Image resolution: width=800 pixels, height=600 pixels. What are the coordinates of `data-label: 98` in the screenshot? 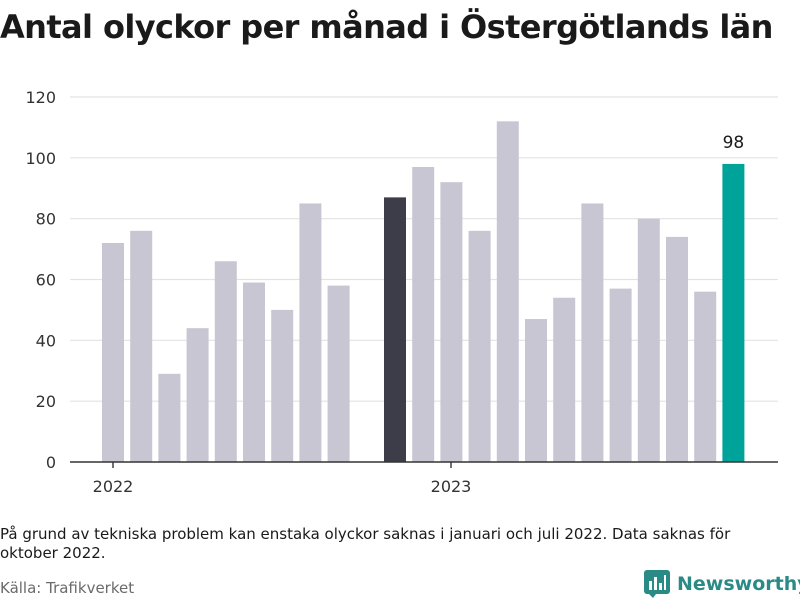 It's located at (734, 143).